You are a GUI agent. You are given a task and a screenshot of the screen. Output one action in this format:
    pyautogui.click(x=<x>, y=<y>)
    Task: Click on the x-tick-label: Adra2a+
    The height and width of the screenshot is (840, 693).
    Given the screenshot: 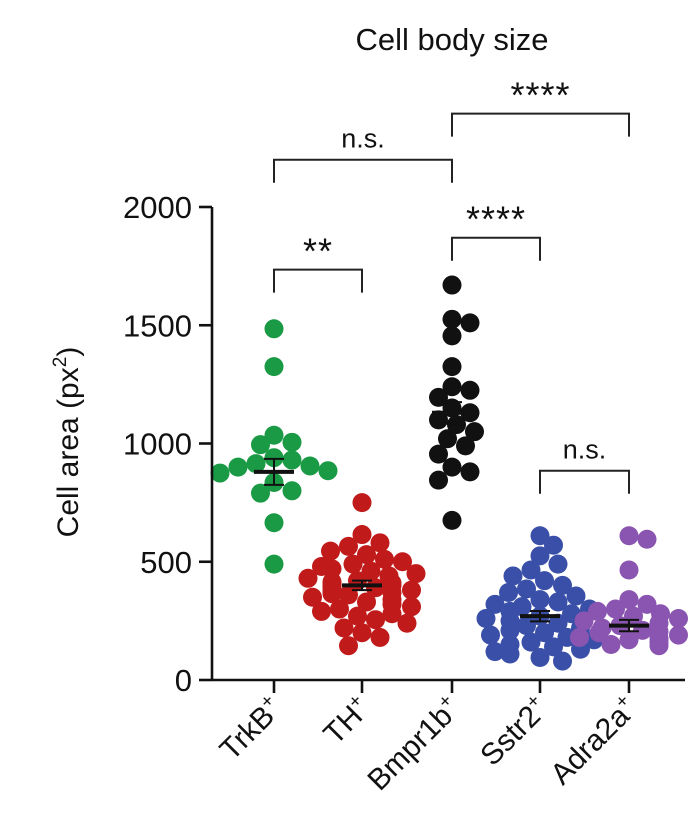 What is the action you would take?
    pyautogui.click(x=593, y=740)
    